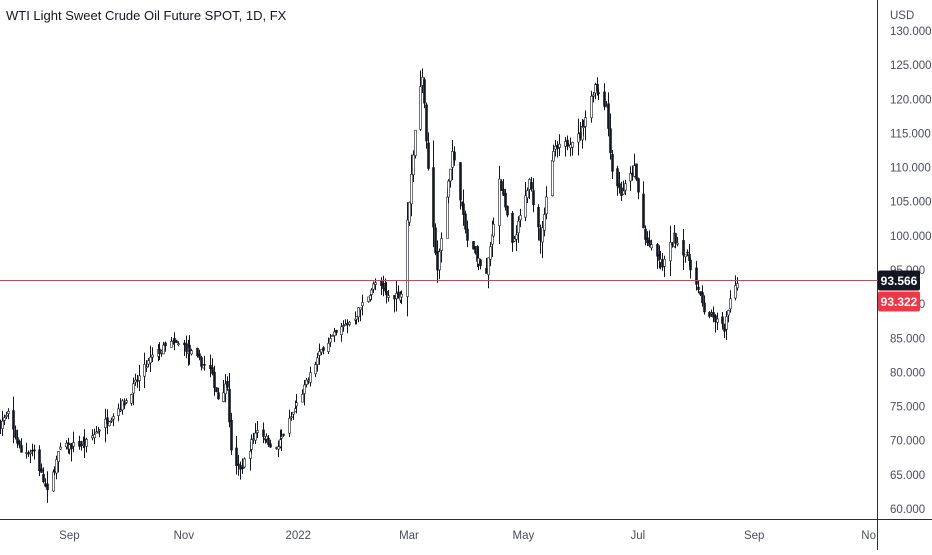 The width and height of the screenshot is (932, 555). I want to click on y-tick-label: 115.000, so click(910, 134).